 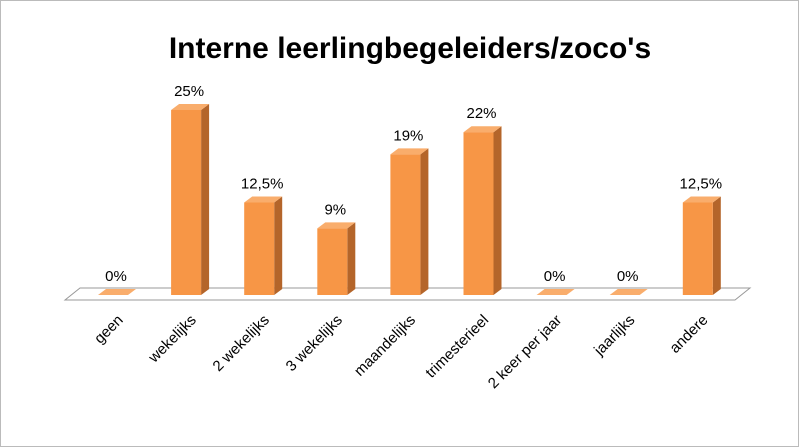 What do you see at coordinates (335, 209) in the screenshot?
I see `data-label: 9%` at bounding box center [335, 209].